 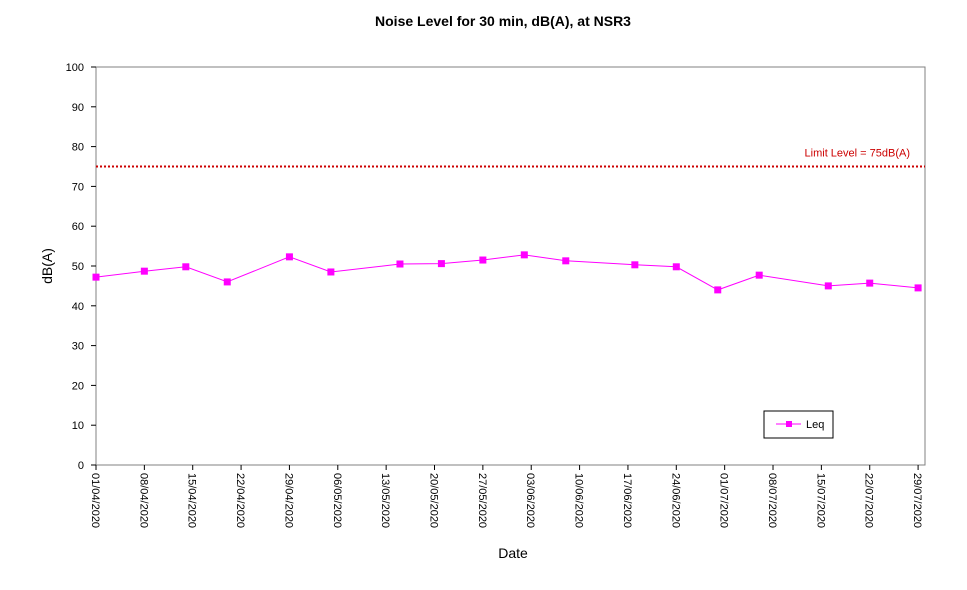 What do you see at coordinates (482, 500) in the screenshot?
I see `x-tick-label: 27/05/2020` at bounding box center [482, 500].